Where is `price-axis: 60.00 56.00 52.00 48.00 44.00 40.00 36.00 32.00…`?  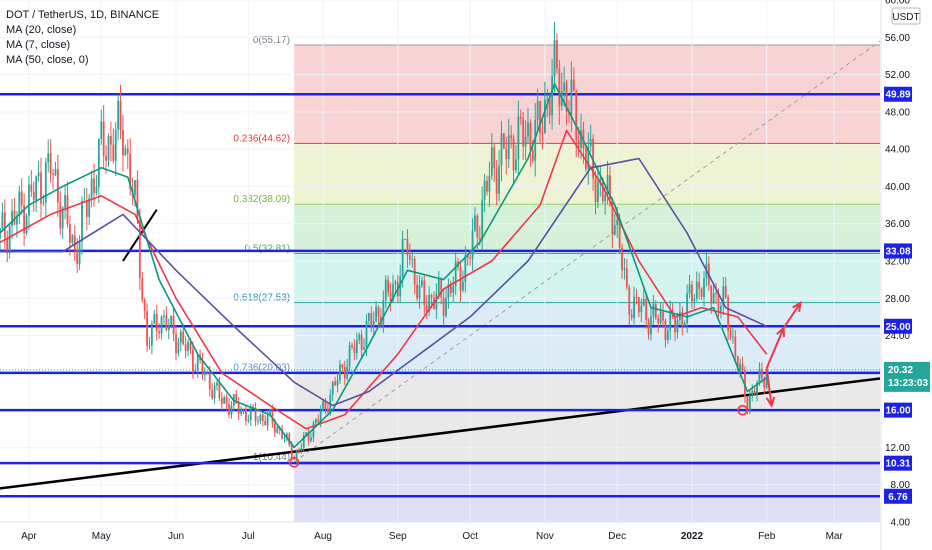 price-axis: 60.00 56.00 52.00 48.00 44.00 40.00 36.00 32.00… is located at coordinates (905, 275).